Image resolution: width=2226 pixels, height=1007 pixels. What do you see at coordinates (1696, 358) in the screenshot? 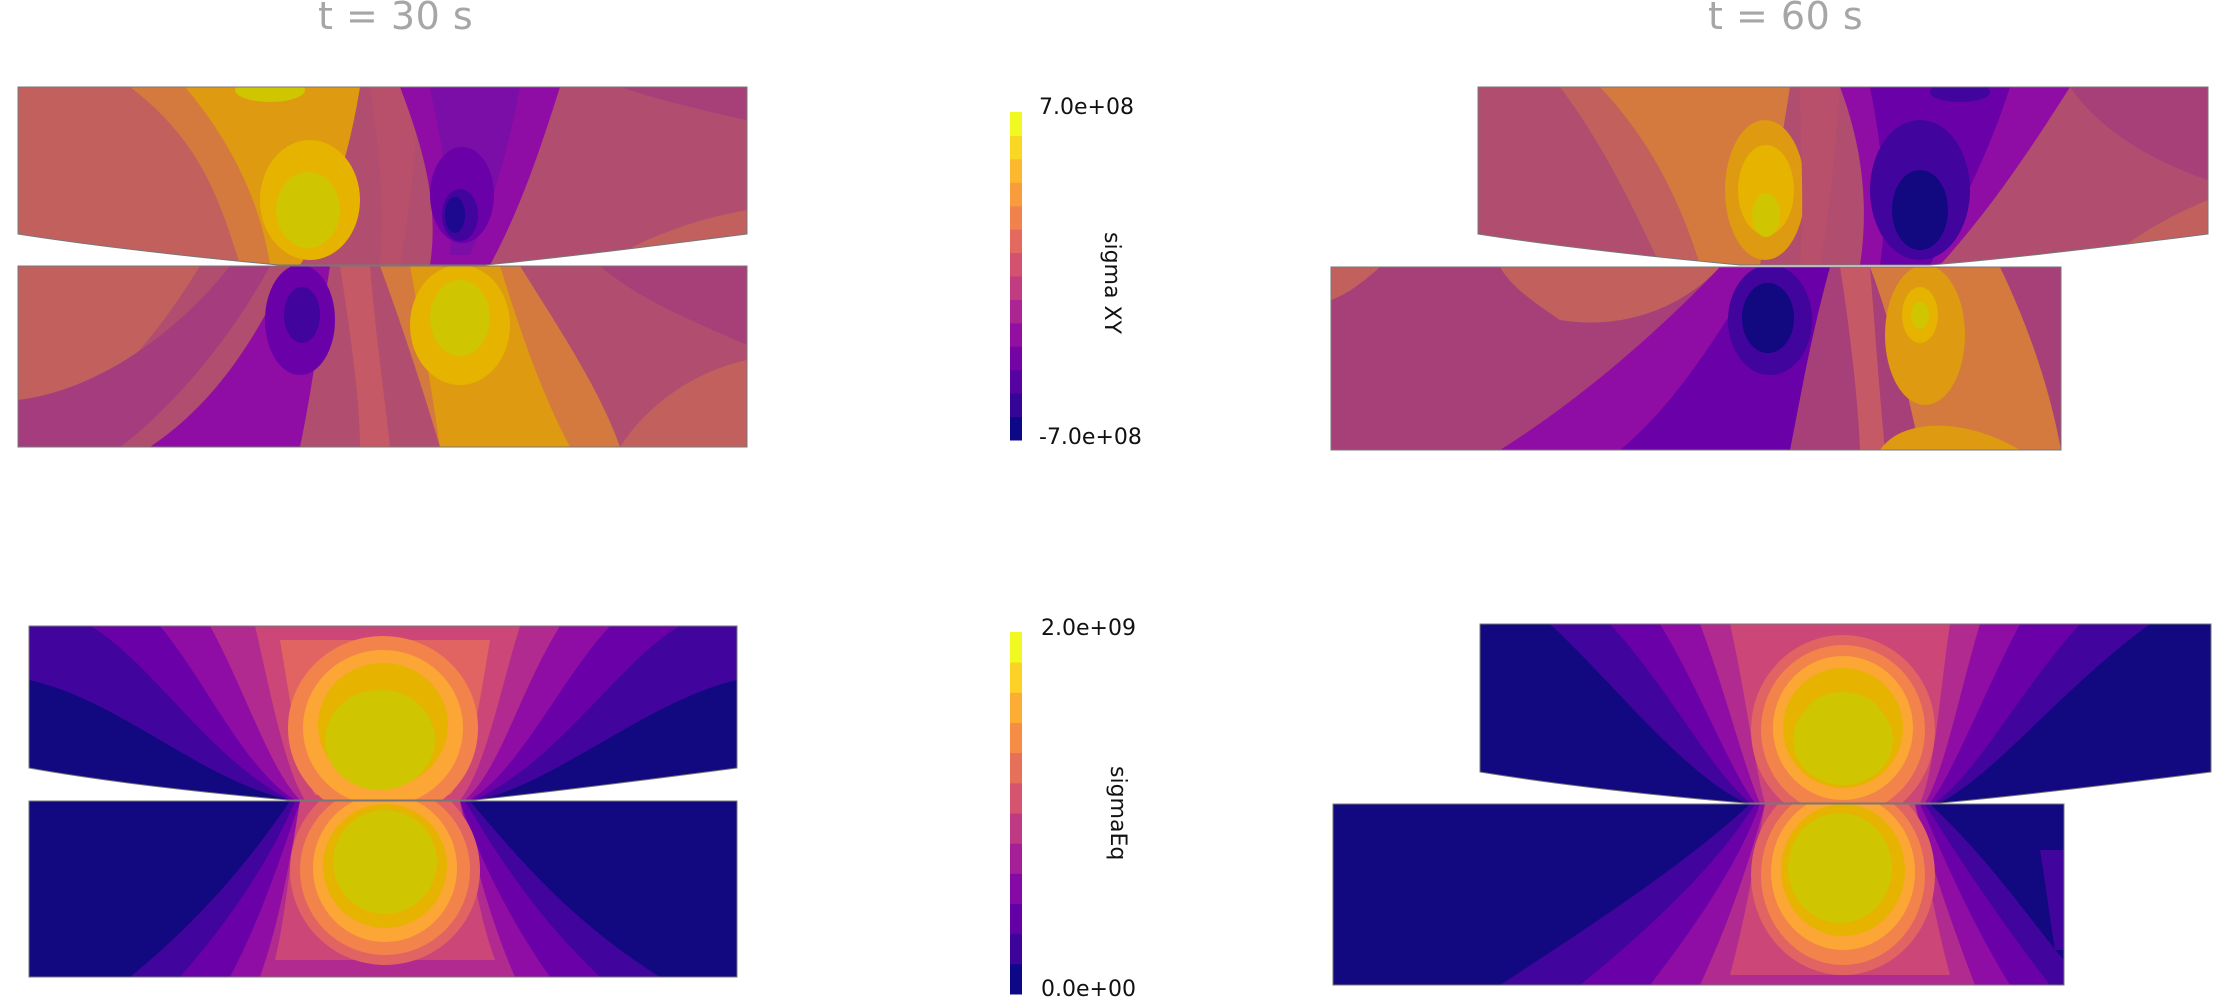
I see `sigmaxy-t60-lower-block` at bounding box center [1696, 358].